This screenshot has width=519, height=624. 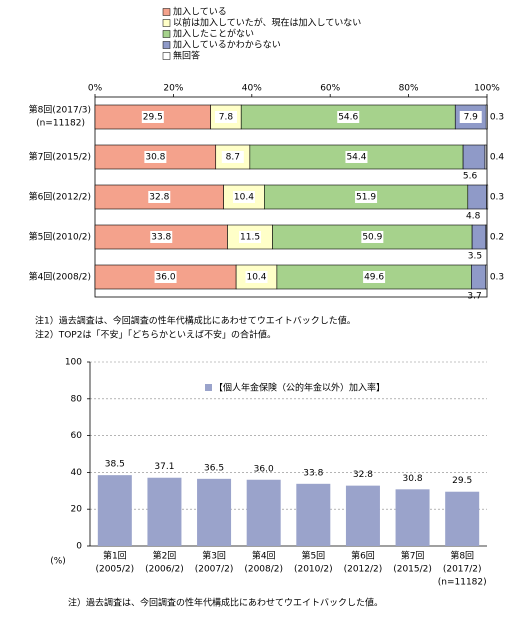 What do you see at coordinates (77, 473) in the screenshot?
I see `y-tick-label: 40` at bounding box center [77, 473].